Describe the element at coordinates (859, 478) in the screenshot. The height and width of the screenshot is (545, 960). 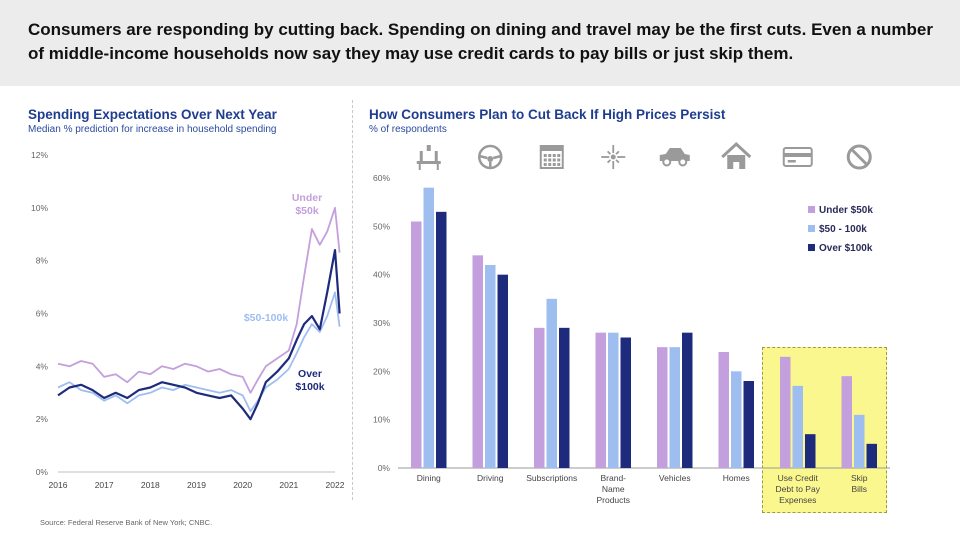
I see `category-label: Skip` at that location.